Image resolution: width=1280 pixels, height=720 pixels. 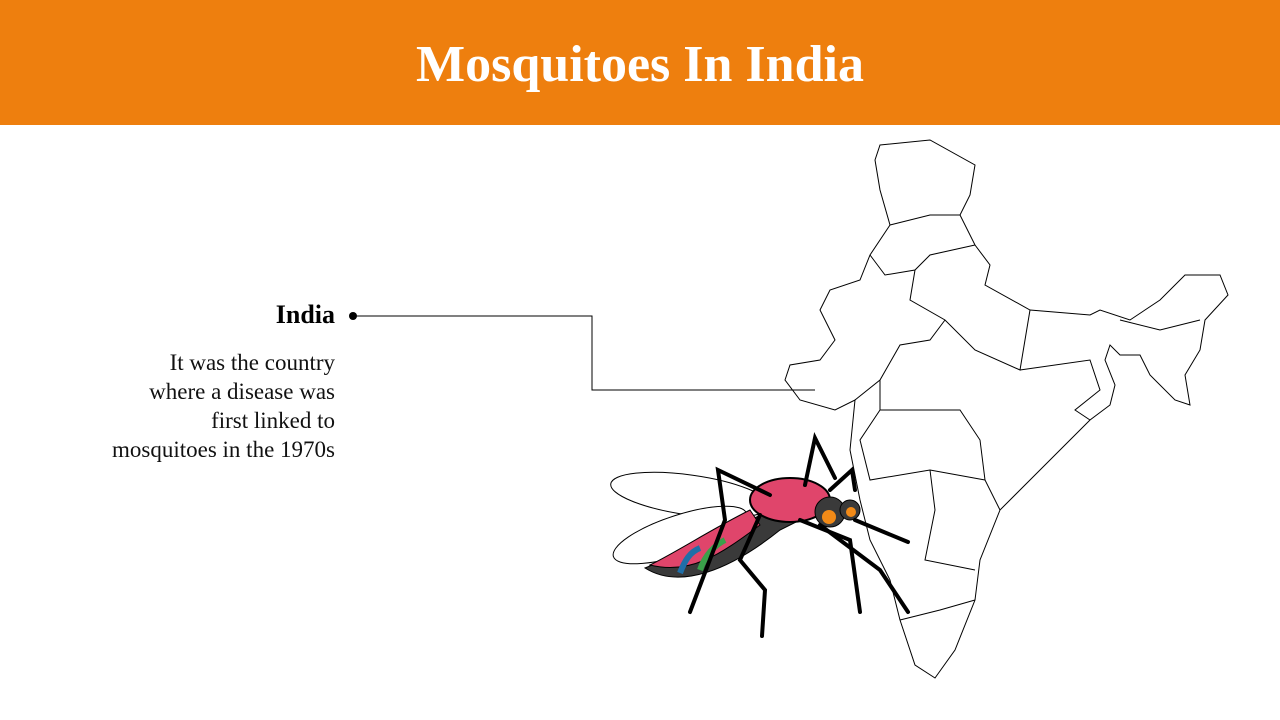 I want to click on mosquito, so click(x=760, y=534).